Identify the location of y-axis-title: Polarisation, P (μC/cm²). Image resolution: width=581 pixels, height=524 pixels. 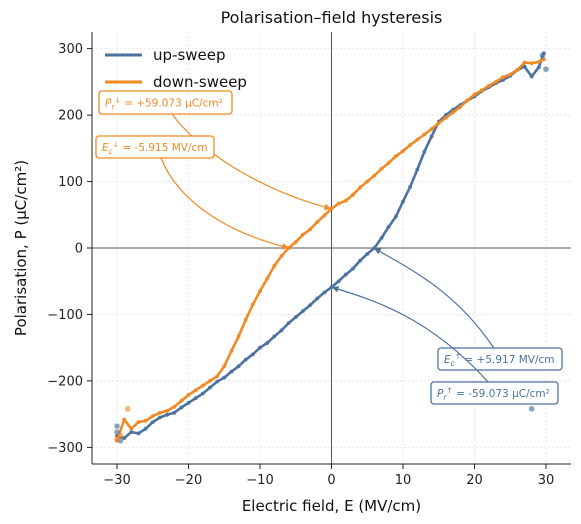
(21, 248).